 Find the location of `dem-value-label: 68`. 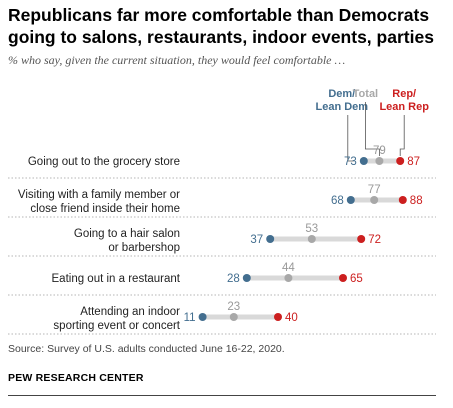

dem-value-label: 68 is located at coordinates (337, 201).